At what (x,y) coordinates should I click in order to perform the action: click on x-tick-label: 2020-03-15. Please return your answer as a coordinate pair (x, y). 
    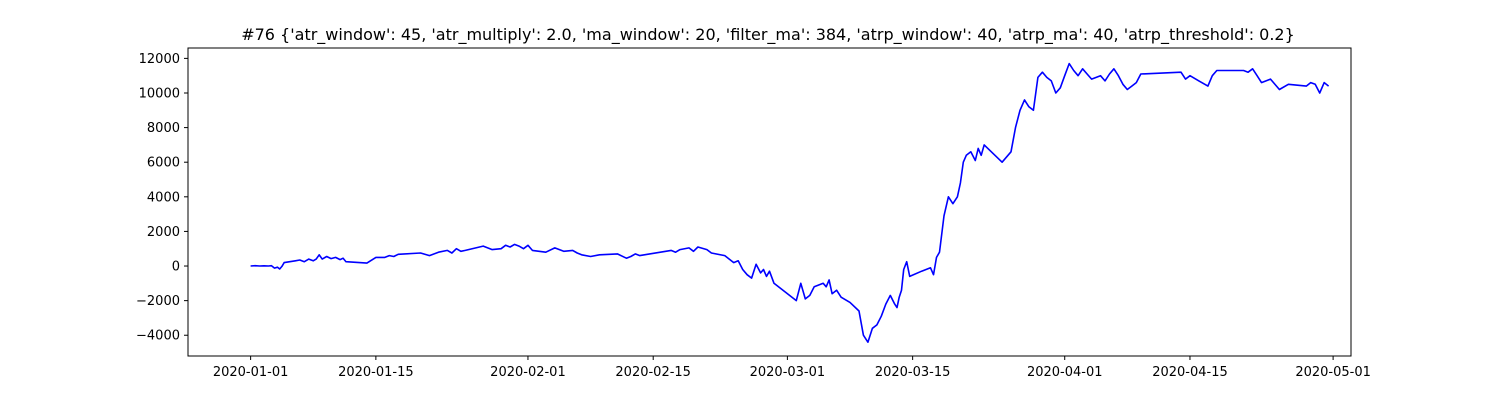
    Looking at the image, I should click on (913, 372).